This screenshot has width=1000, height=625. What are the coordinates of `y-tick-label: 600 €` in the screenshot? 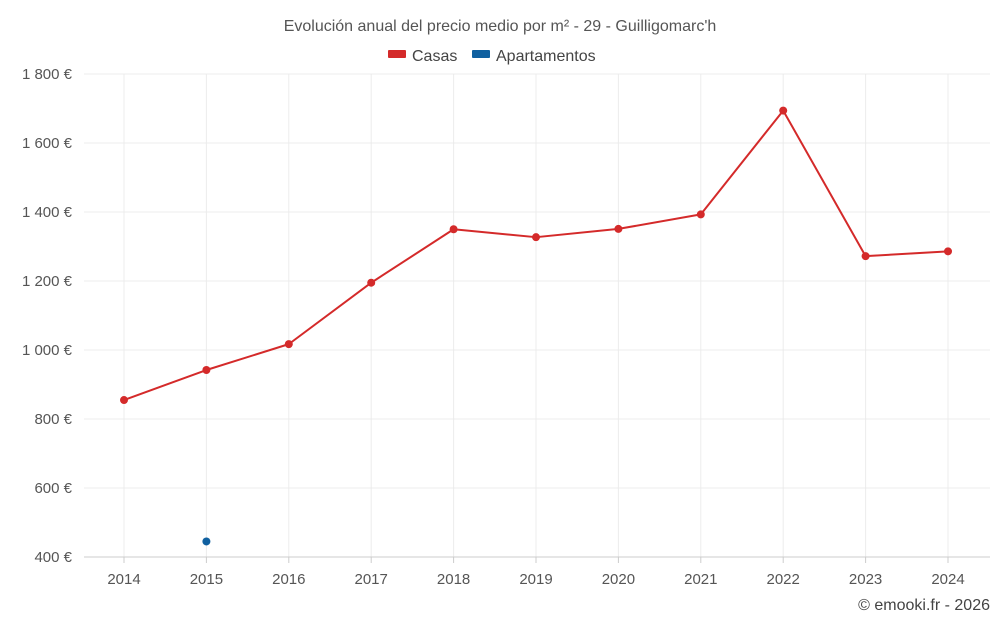 It's located at (53, 488).